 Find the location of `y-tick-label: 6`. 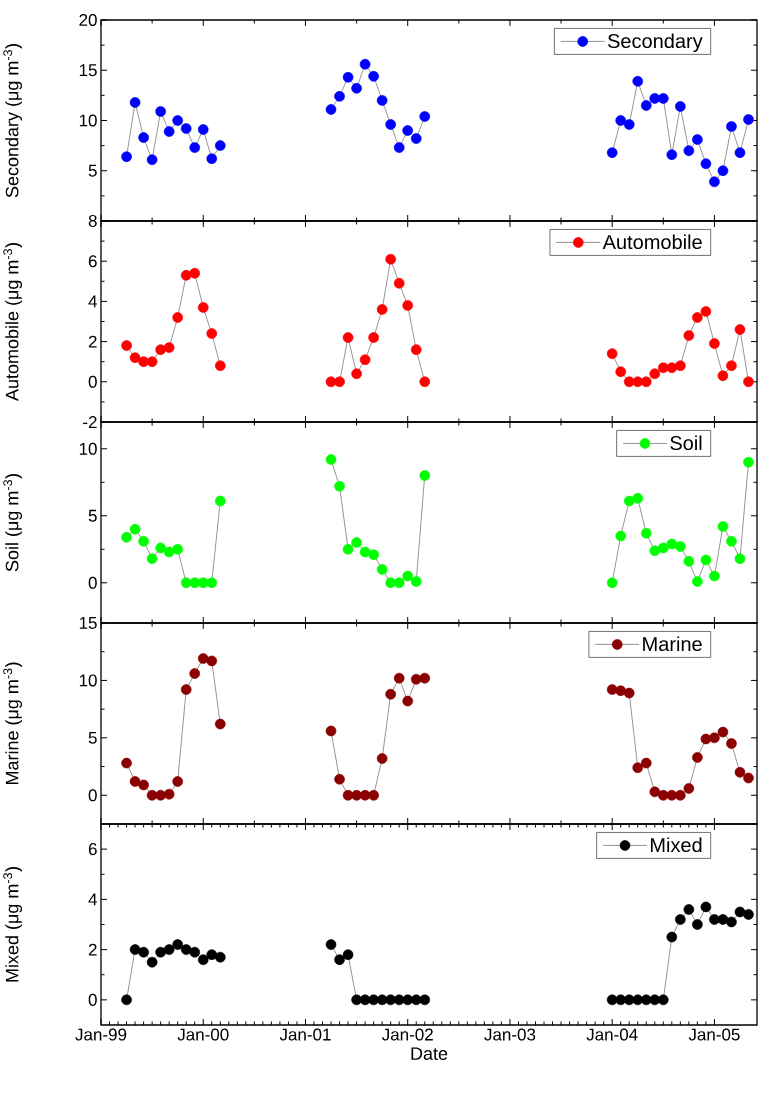

y-tick-label: 6 is located at coordinates (92, 261).